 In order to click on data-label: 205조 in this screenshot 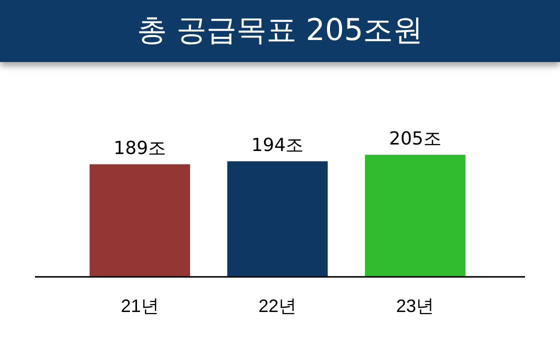, I will do `click(415, 139)`.